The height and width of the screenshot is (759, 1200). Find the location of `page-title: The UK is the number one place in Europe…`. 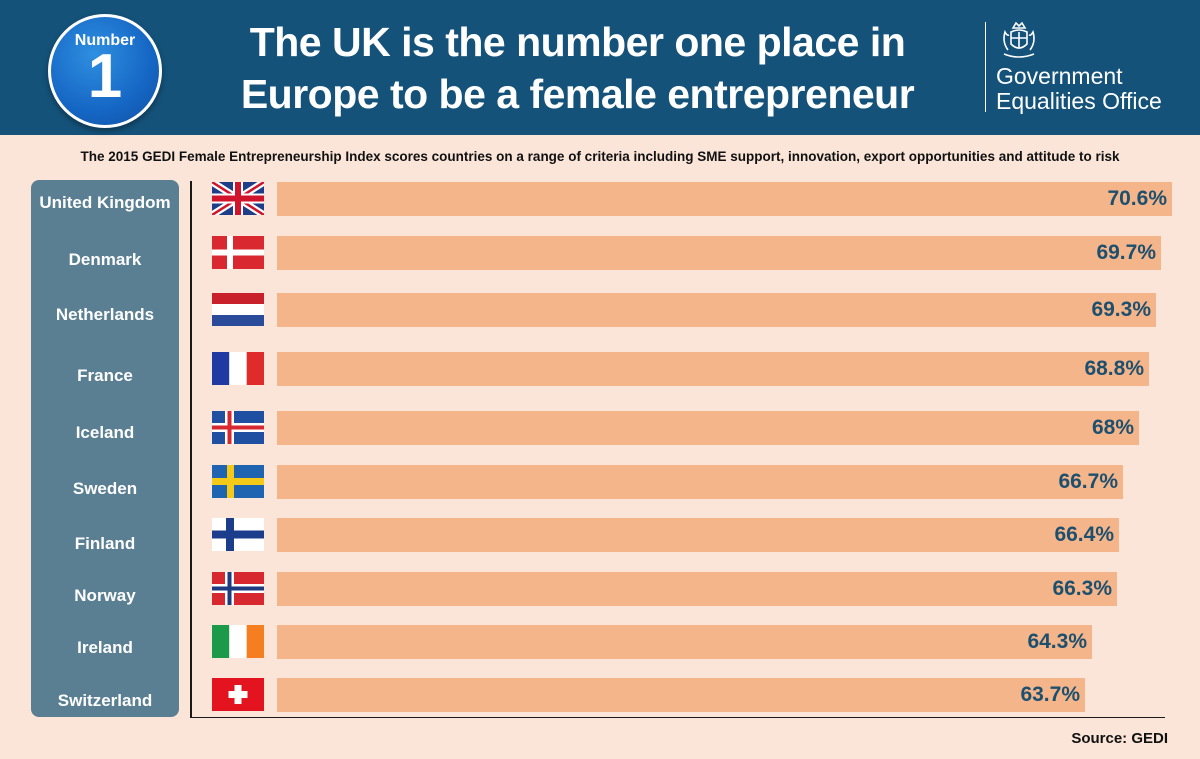

page-title: The UK is the number one place in Europe… is located at coordinates (577, 68).